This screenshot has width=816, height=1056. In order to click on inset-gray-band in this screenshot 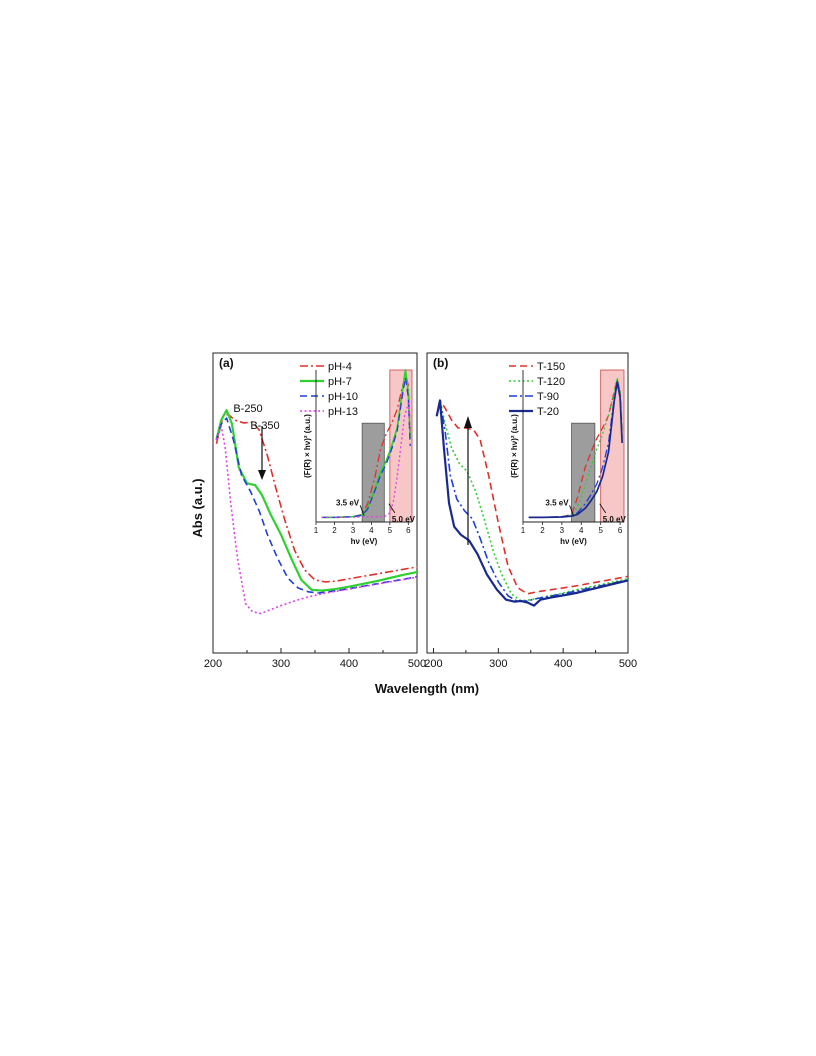, I will do `click(583, 472)`.